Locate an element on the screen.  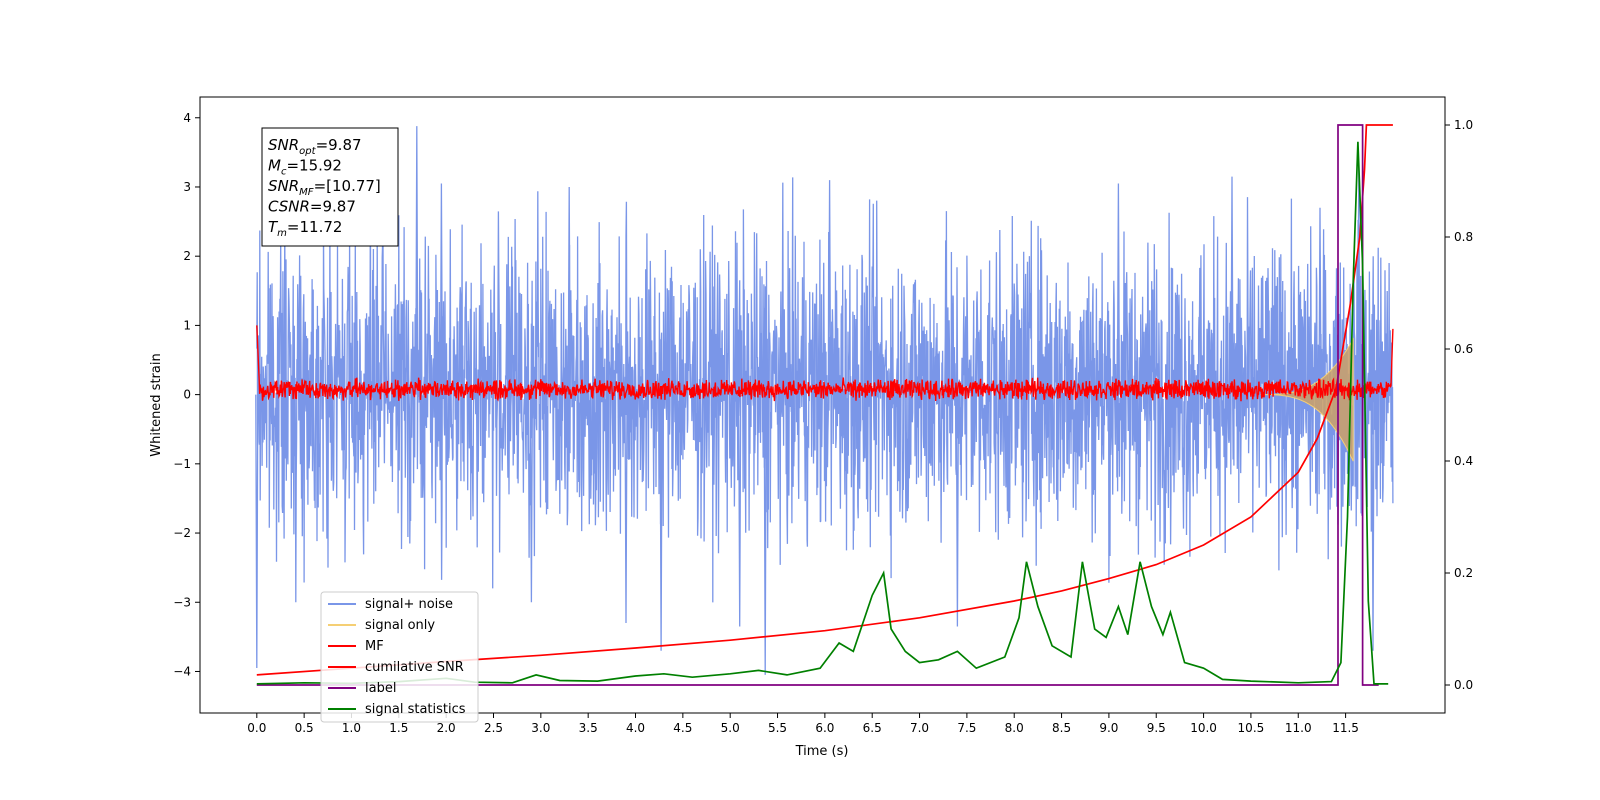
annotation-line: CSNR=9.87 is located at coordinates (312, 207).